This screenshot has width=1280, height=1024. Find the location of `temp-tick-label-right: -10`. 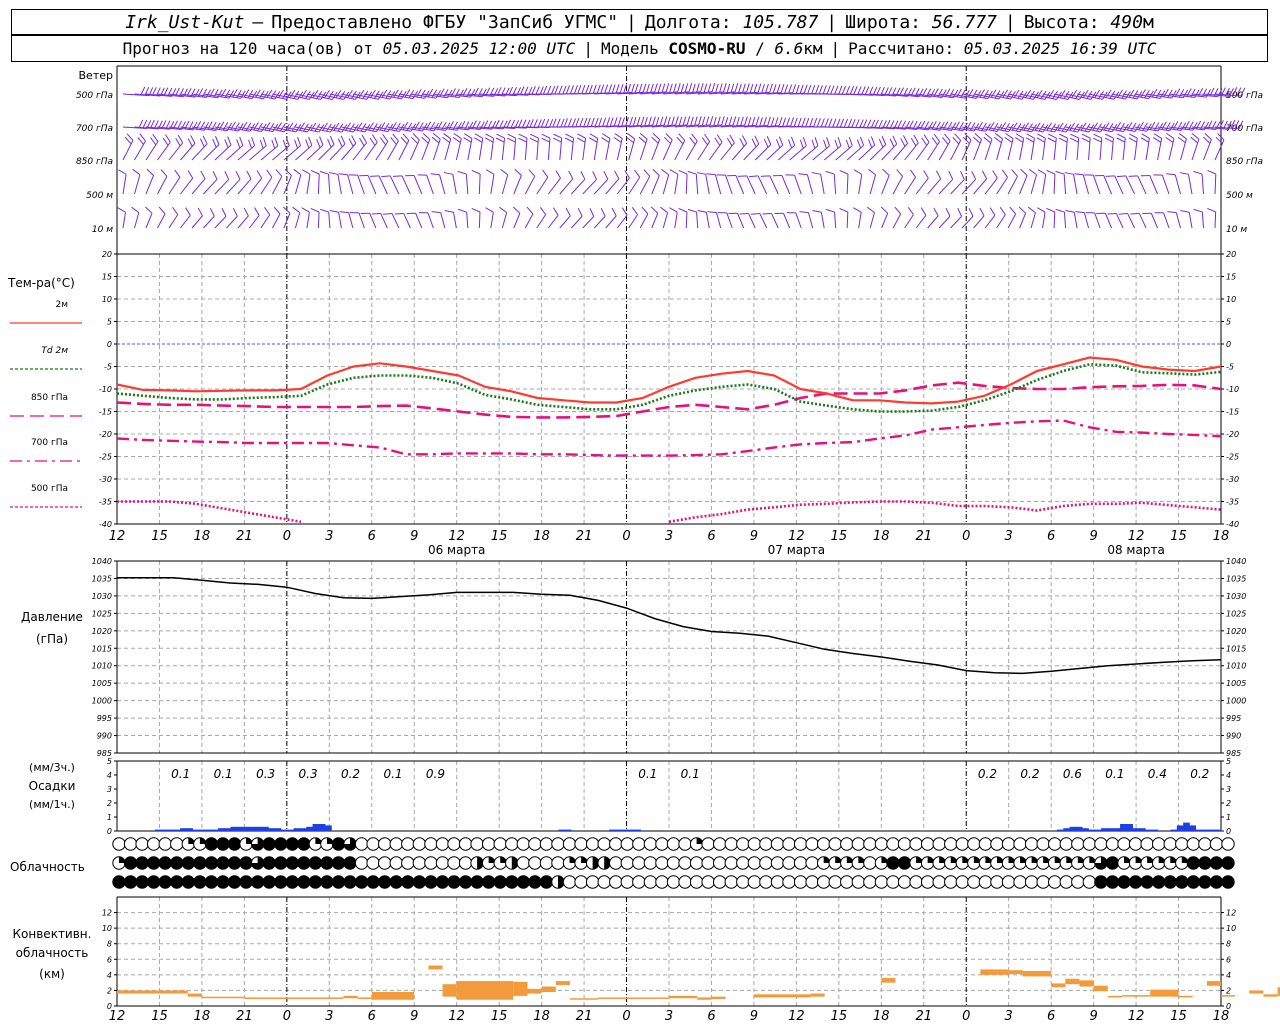

temp-tick-label-right: -10 is located at coordinates (1232, 389).